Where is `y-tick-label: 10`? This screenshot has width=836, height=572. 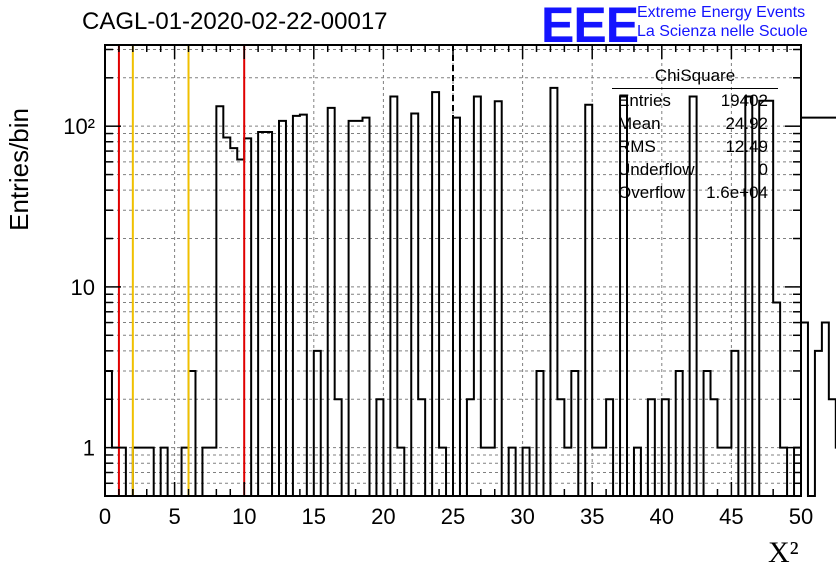 y-tick-label: 10 is located at coordinates (83, 287).